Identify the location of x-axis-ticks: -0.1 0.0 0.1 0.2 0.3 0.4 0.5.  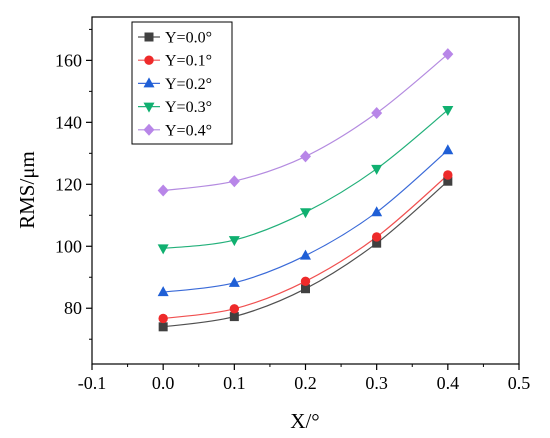
(304, 378).